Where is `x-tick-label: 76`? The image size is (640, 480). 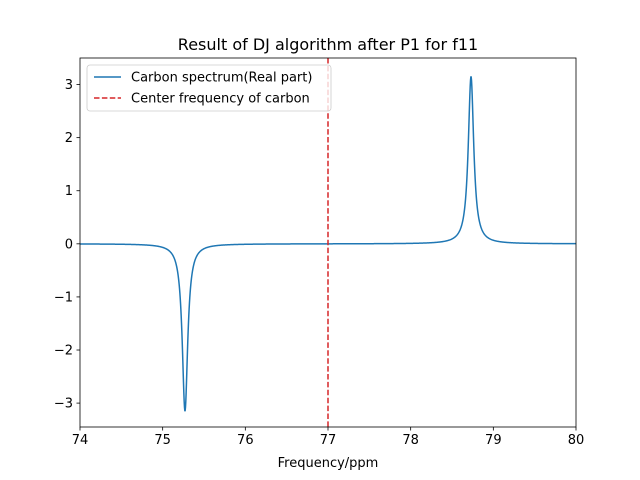 x-tick-label: 76 is located at coordinates (245, 440).